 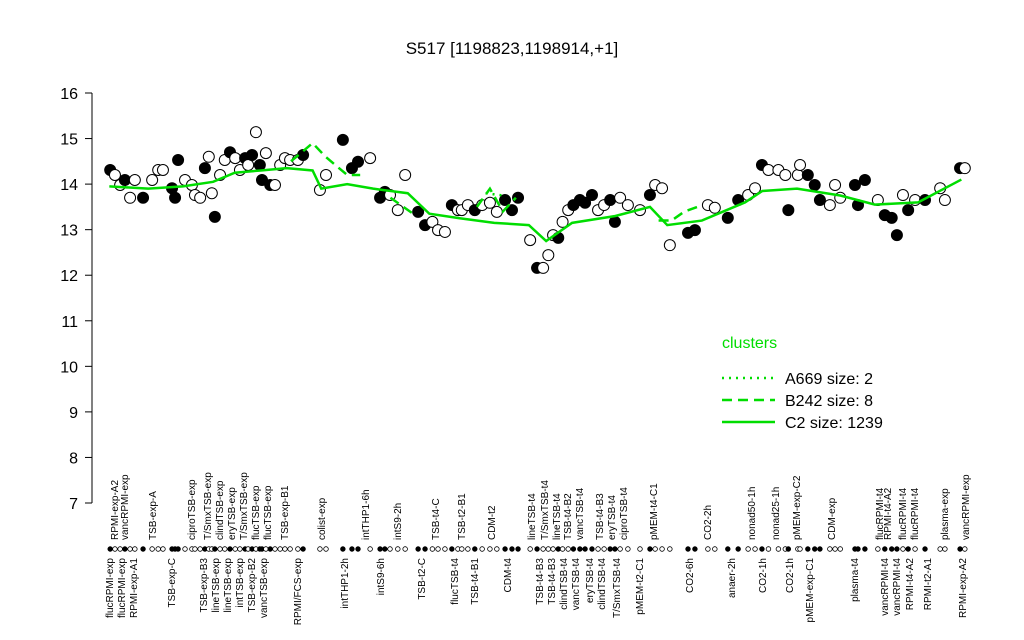 I want to click on legend-title: clusters, so click(x=749, y=343).